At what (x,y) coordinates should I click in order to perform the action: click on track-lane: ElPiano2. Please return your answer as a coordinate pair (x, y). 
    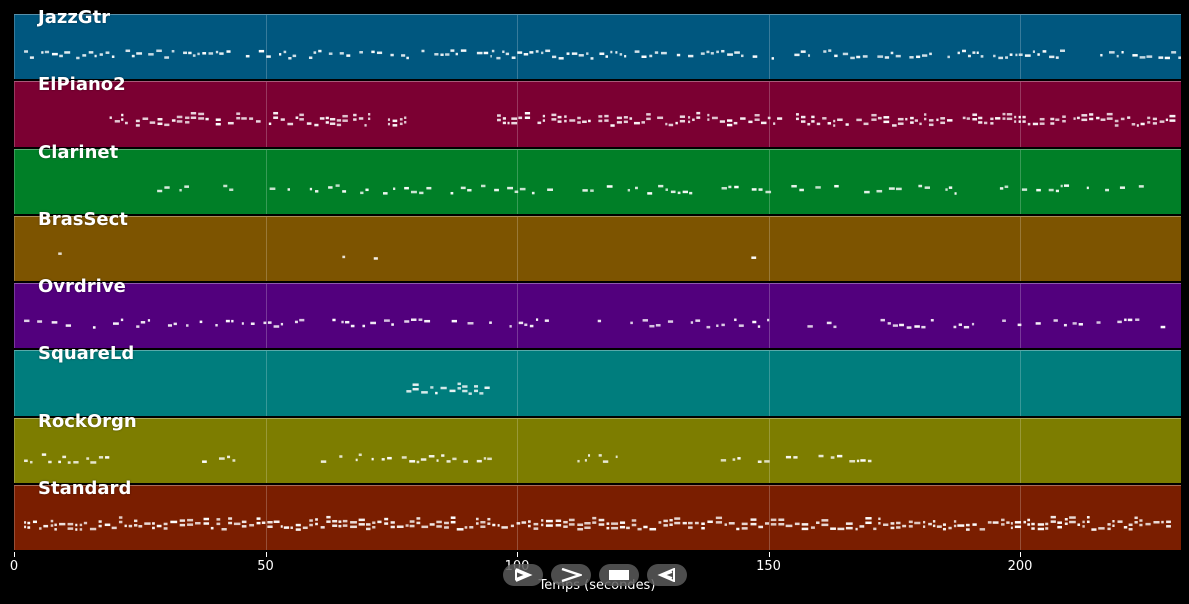
    Looking at the image, I should click on (597, 110).